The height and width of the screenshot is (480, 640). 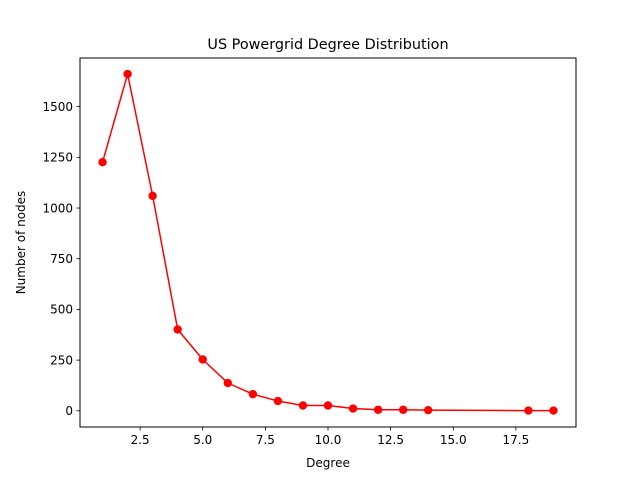 I want to click on x-axis-label: Degree, so click(x=328, y=463).